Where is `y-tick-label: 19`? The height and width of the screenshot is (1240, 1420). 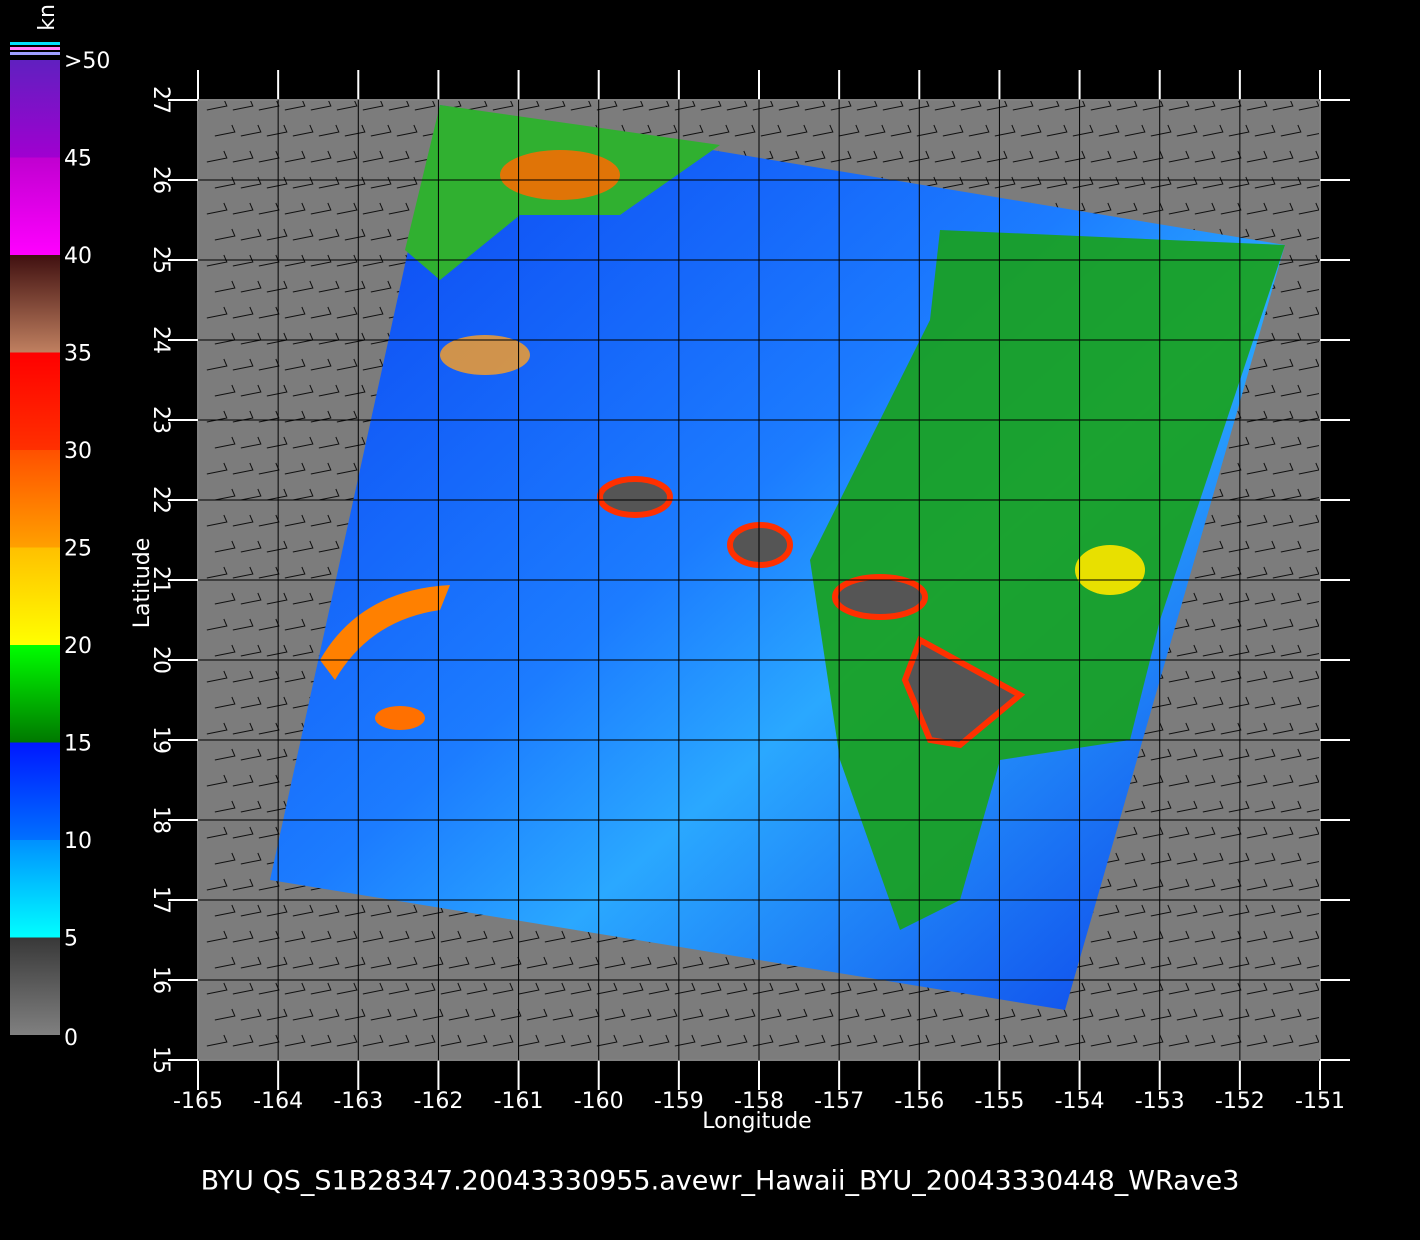
y-tick-label: 19 is located at coordinates (160, 740).